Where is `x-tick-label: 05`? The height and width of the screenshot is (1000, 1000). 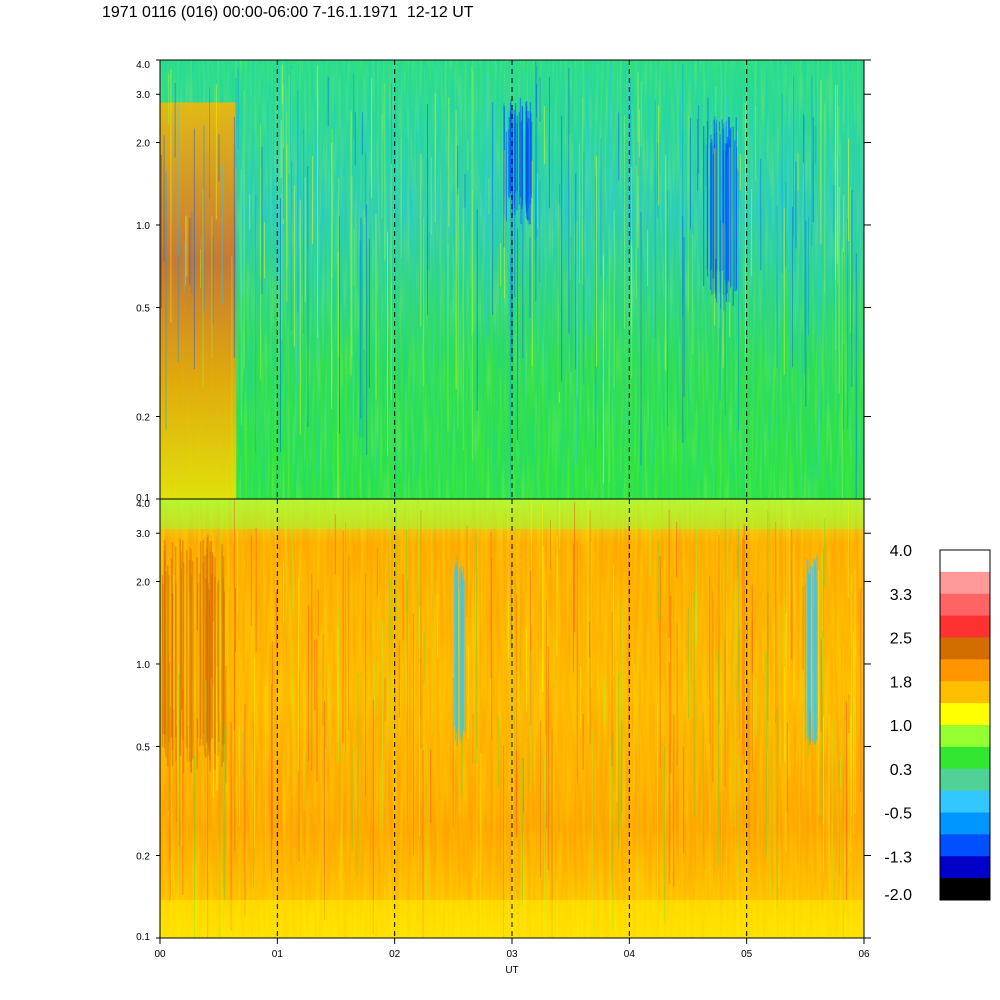
x-tick-label: 05 is located at coordinates (747, 954).